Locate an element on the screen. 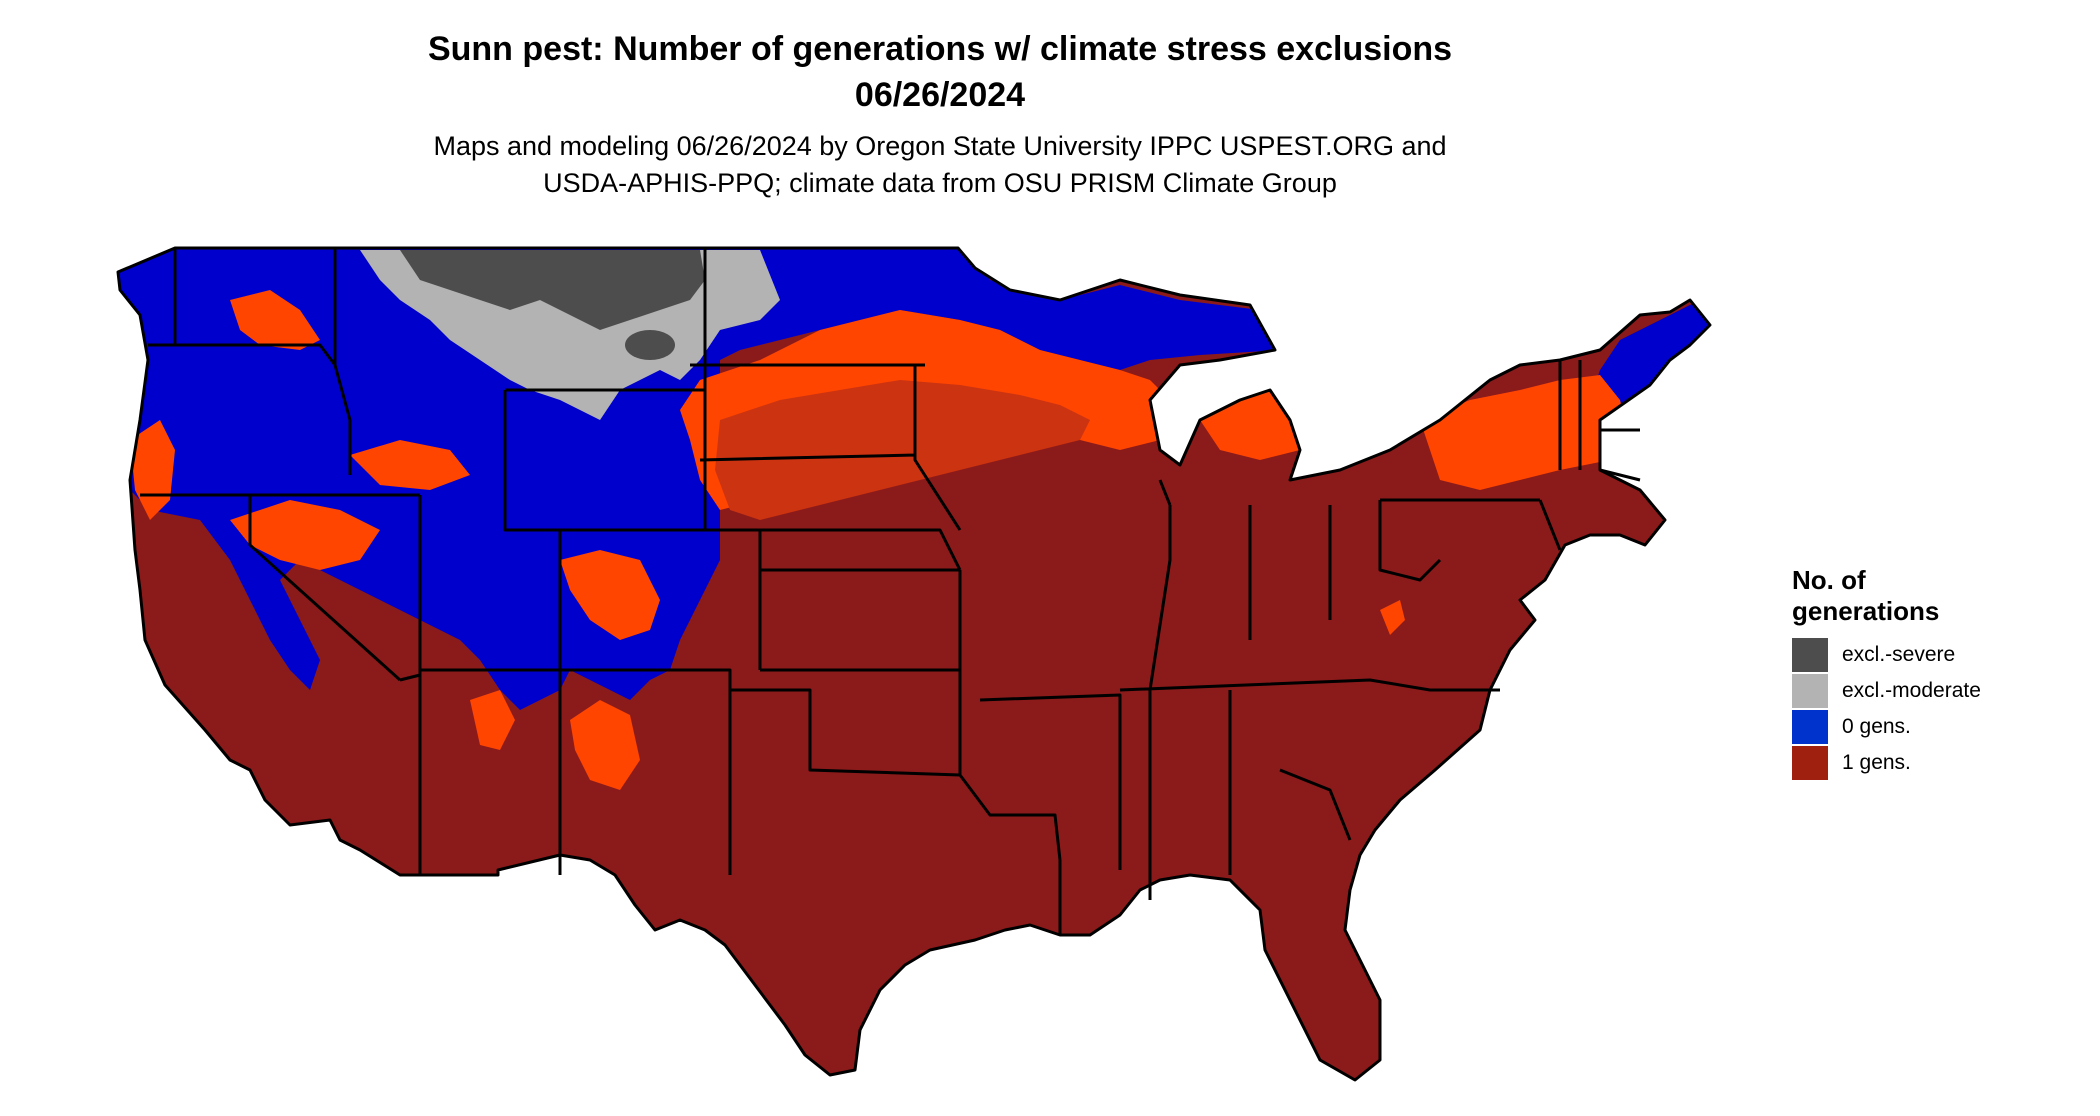 Image resolution: width=2100 pixels, height=1116 pixels. legend-label-excl-moderate: excl.-moderate is located at coordinates (1911, 690).